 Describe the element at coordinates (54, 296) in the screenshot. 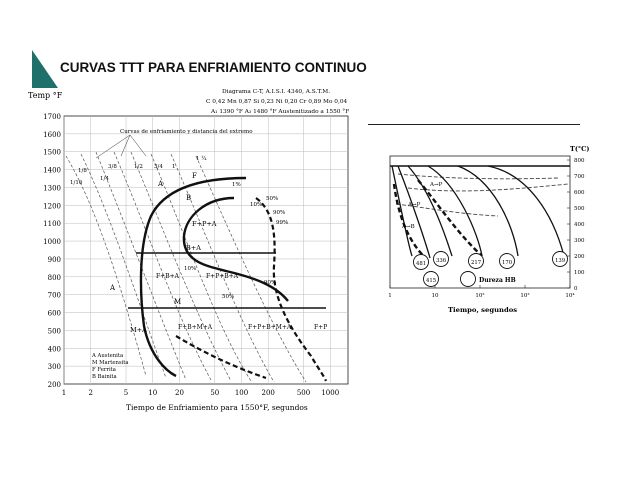

I see `left-y-tick-label: 700` at that location.